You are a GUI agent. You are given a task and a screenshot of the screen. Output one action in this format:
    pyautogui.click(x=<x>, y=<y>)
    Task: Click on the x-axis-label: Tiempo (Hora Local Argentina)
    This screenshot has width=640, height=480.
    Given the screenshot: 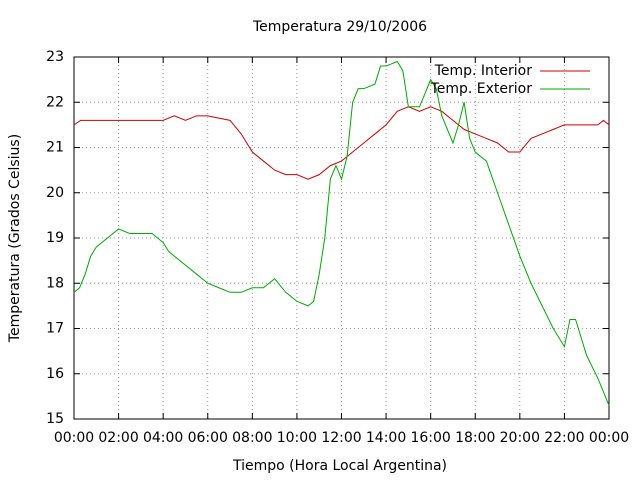 What is the action you would take?
    pyautogui.click(x=339, y=466)
    